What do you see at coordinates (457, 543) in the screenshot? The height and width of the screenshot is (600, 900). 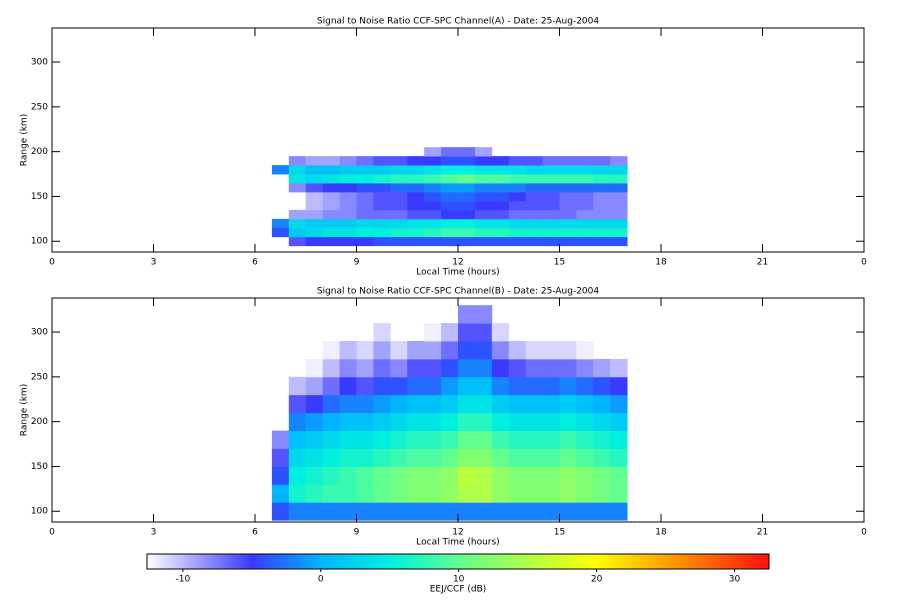 I see `x-axis-label: Local Time (hours)` at bounding box center [457, 543].